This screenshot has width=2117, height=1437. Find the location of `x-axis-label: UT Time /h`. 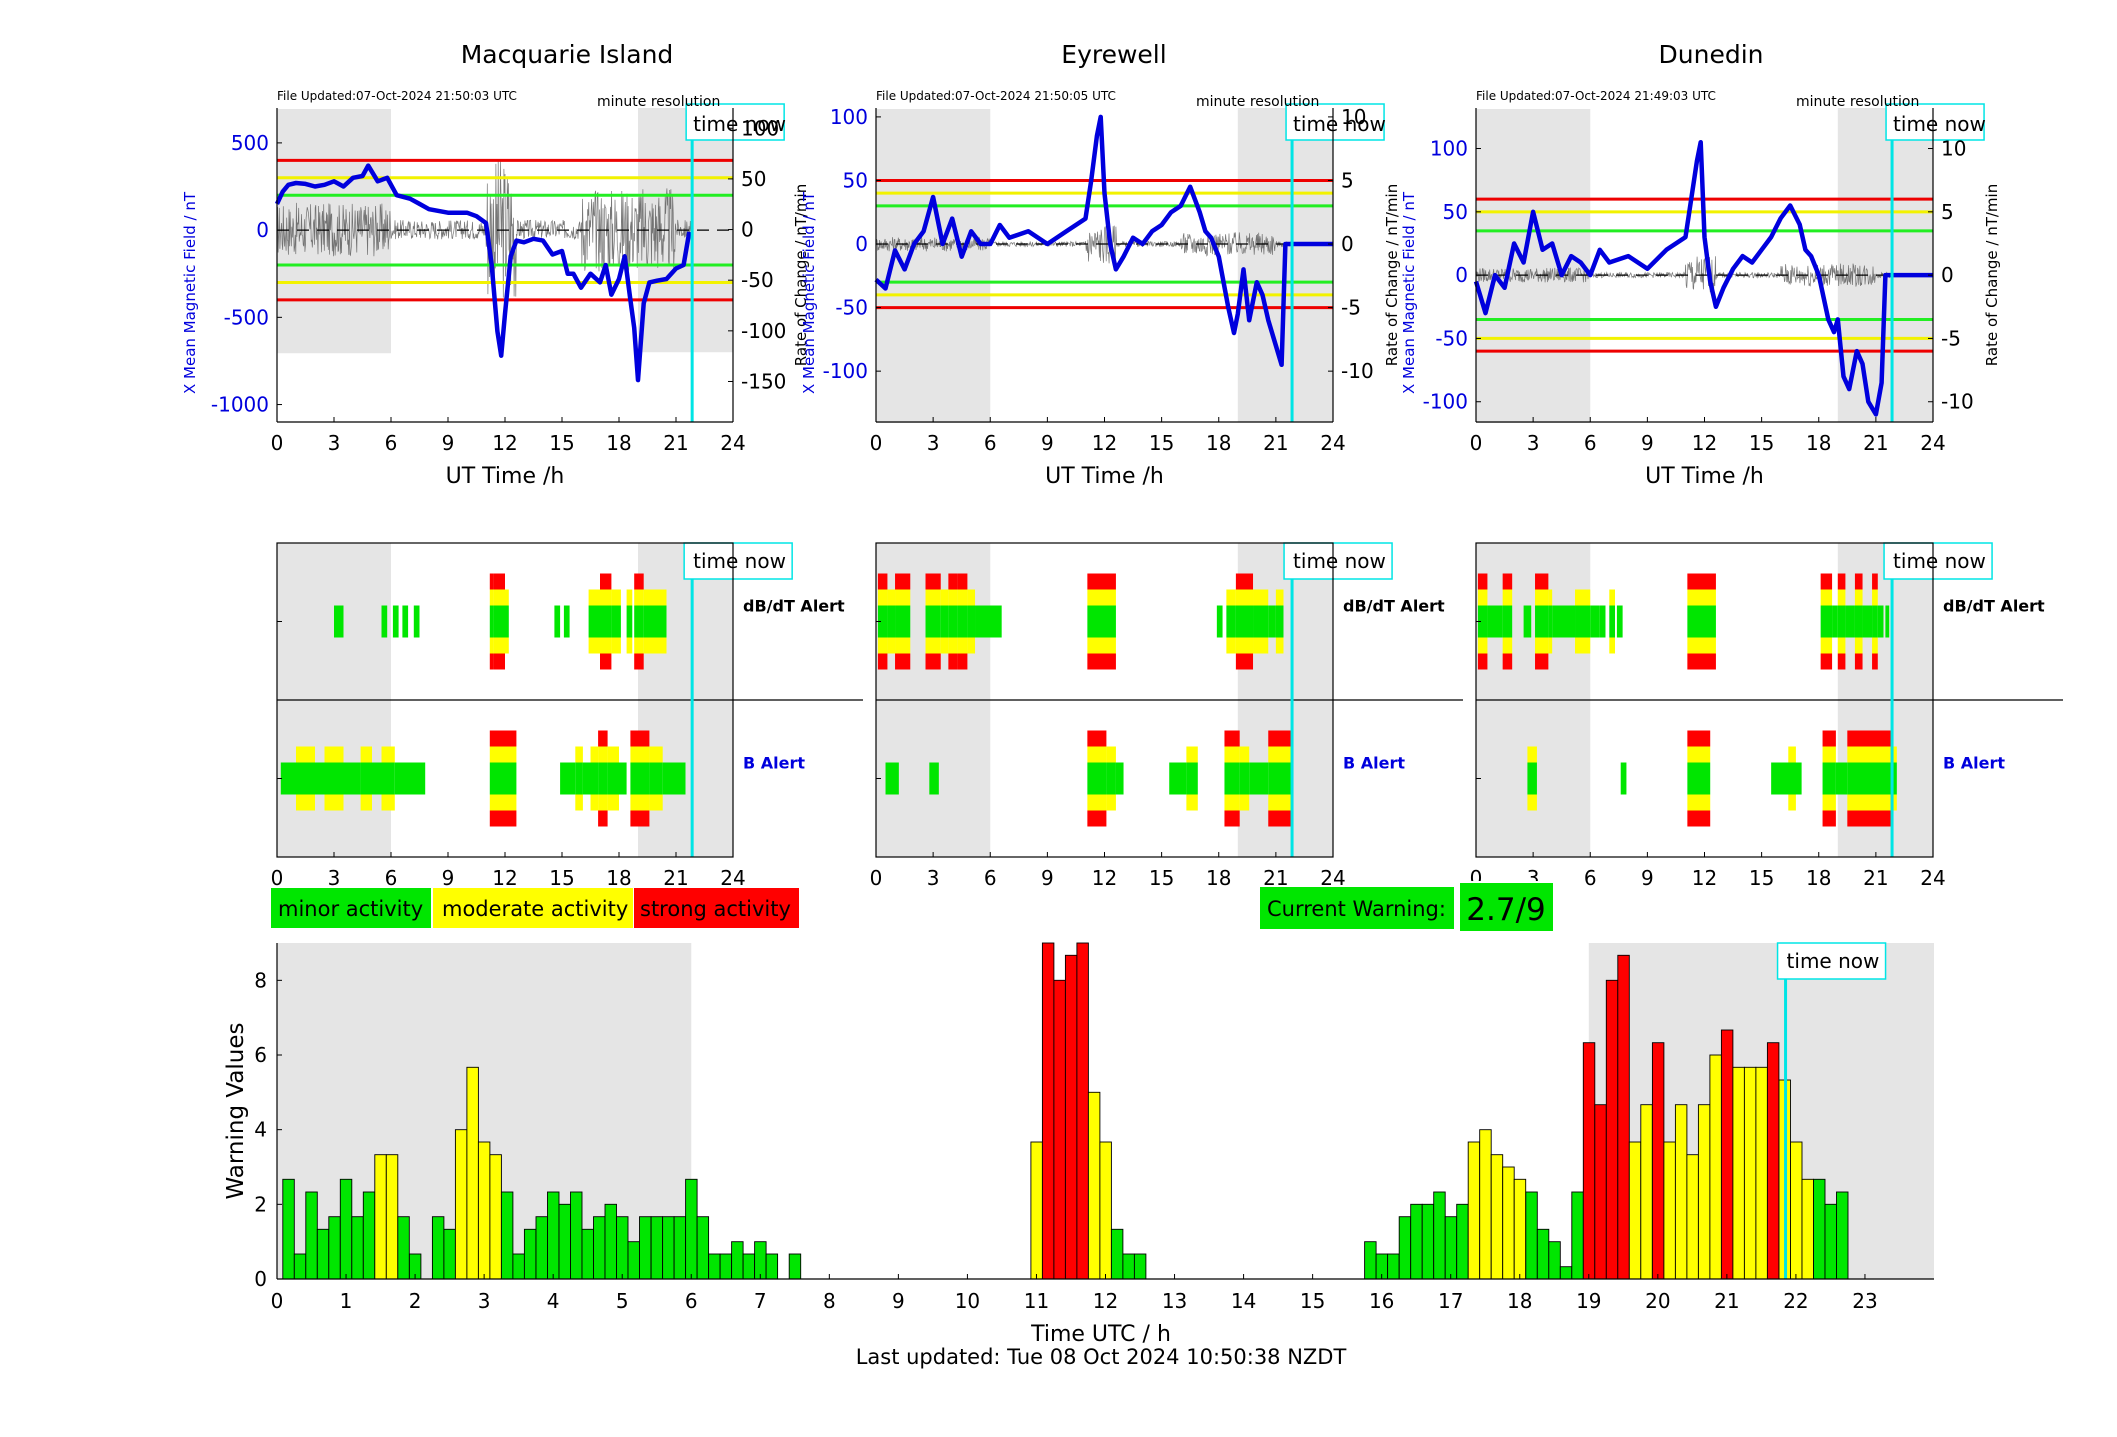

x-axis-label: UT Time /h is located at coordinates (1704, 476).